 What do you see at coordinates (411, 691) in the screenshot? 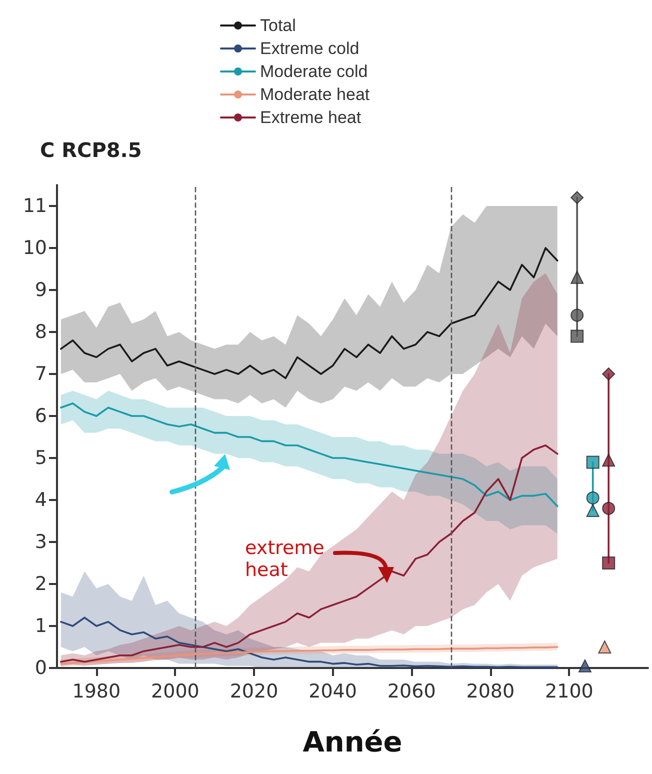
I see `x-tick-label: 2060` at bounding box center [411, 691].